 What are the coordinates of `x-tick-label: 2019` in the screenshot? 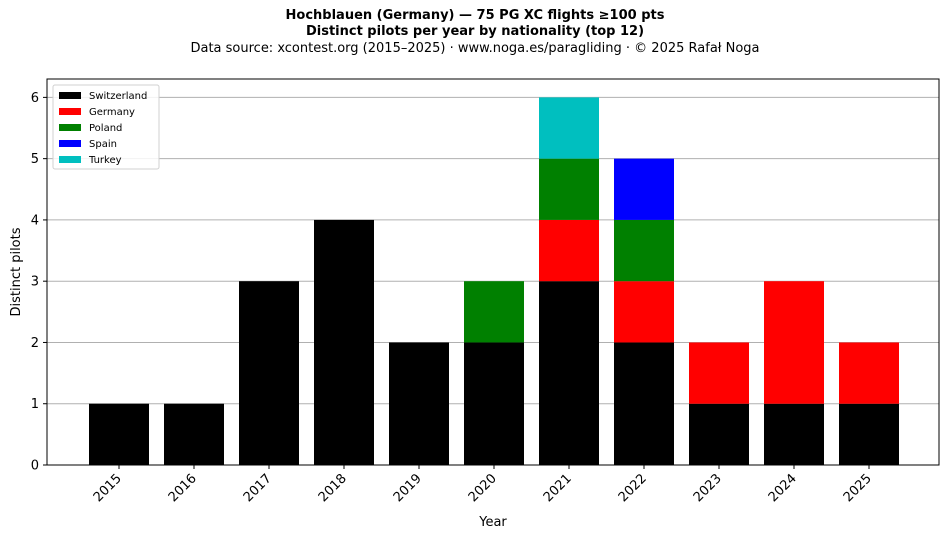 It's located at (408, 488).